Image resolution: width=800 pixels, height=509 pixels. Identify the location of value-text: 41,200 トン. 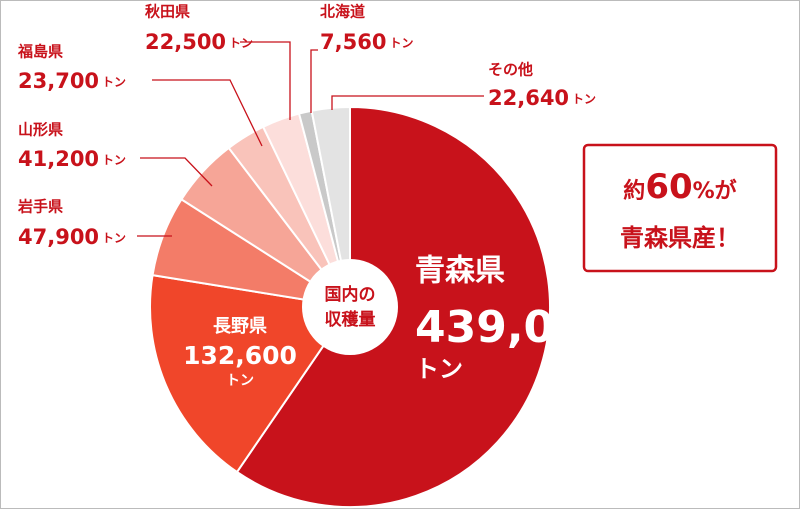
(72, 159).